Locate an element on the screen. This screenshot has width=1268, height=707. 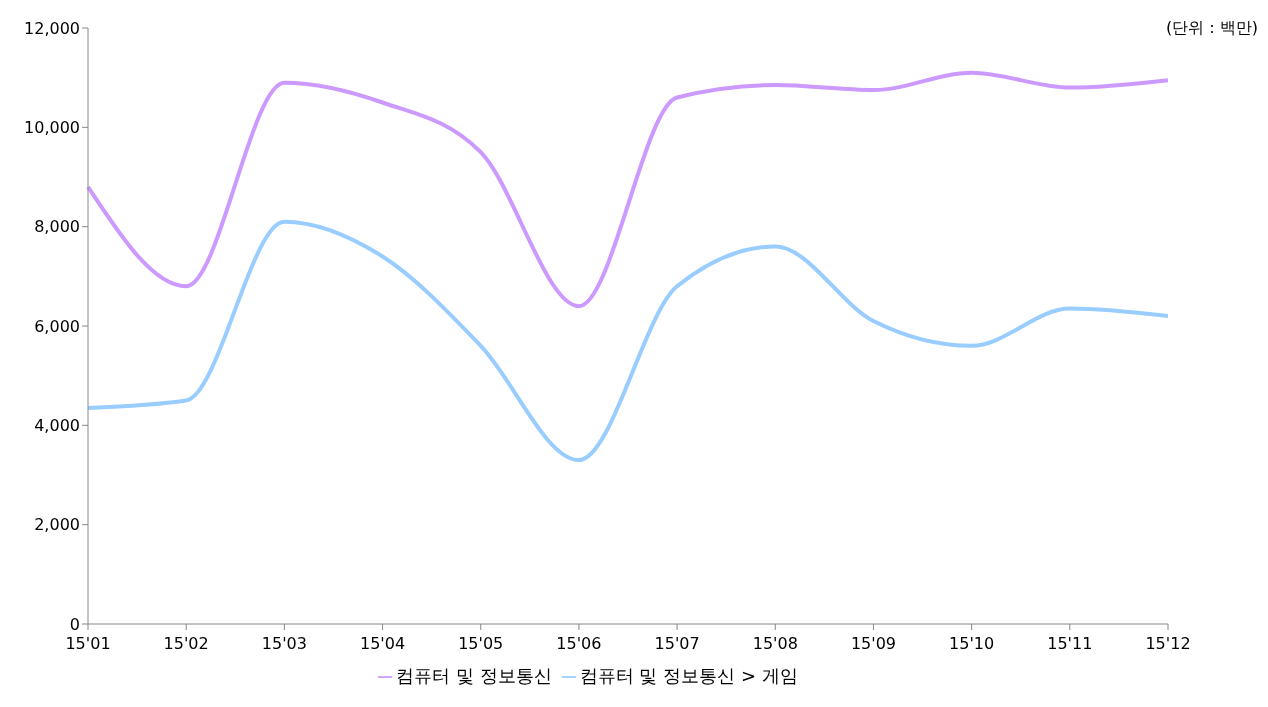
y-tick-label: 8,000 is located at coordinates (57, 227).